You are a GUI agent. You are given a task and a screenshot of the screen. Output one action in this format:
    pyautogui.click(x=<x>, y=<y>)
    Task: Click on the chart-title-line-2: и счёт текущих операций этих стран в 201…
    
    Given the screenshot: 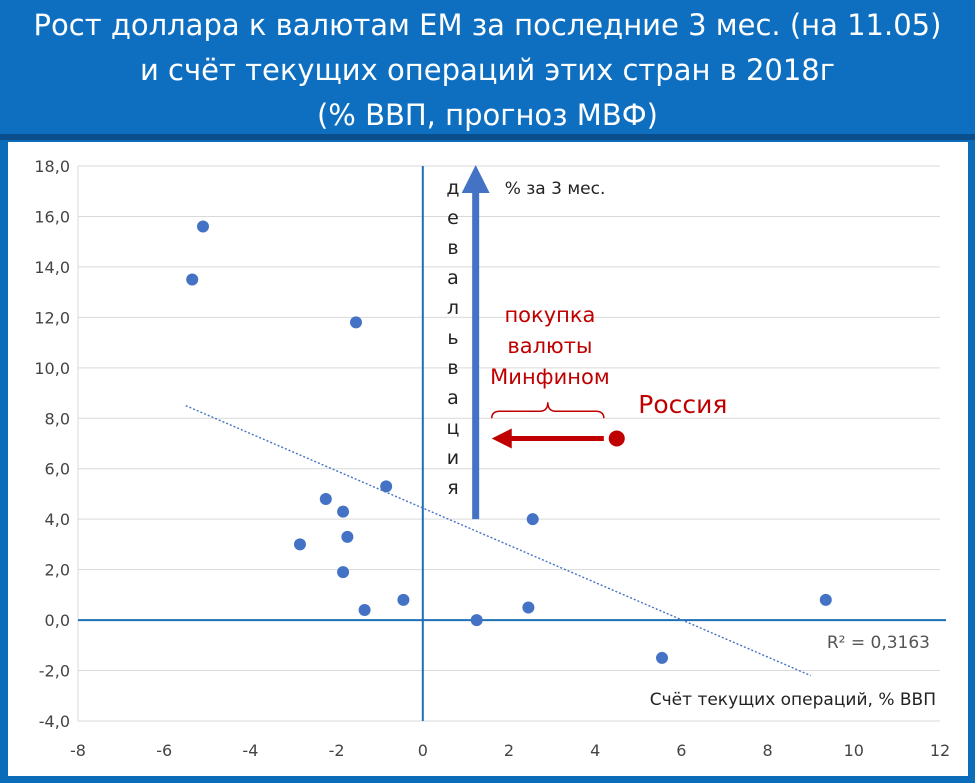 What is the action you would take?
    pyautogui.click(x=487, y=70)
    